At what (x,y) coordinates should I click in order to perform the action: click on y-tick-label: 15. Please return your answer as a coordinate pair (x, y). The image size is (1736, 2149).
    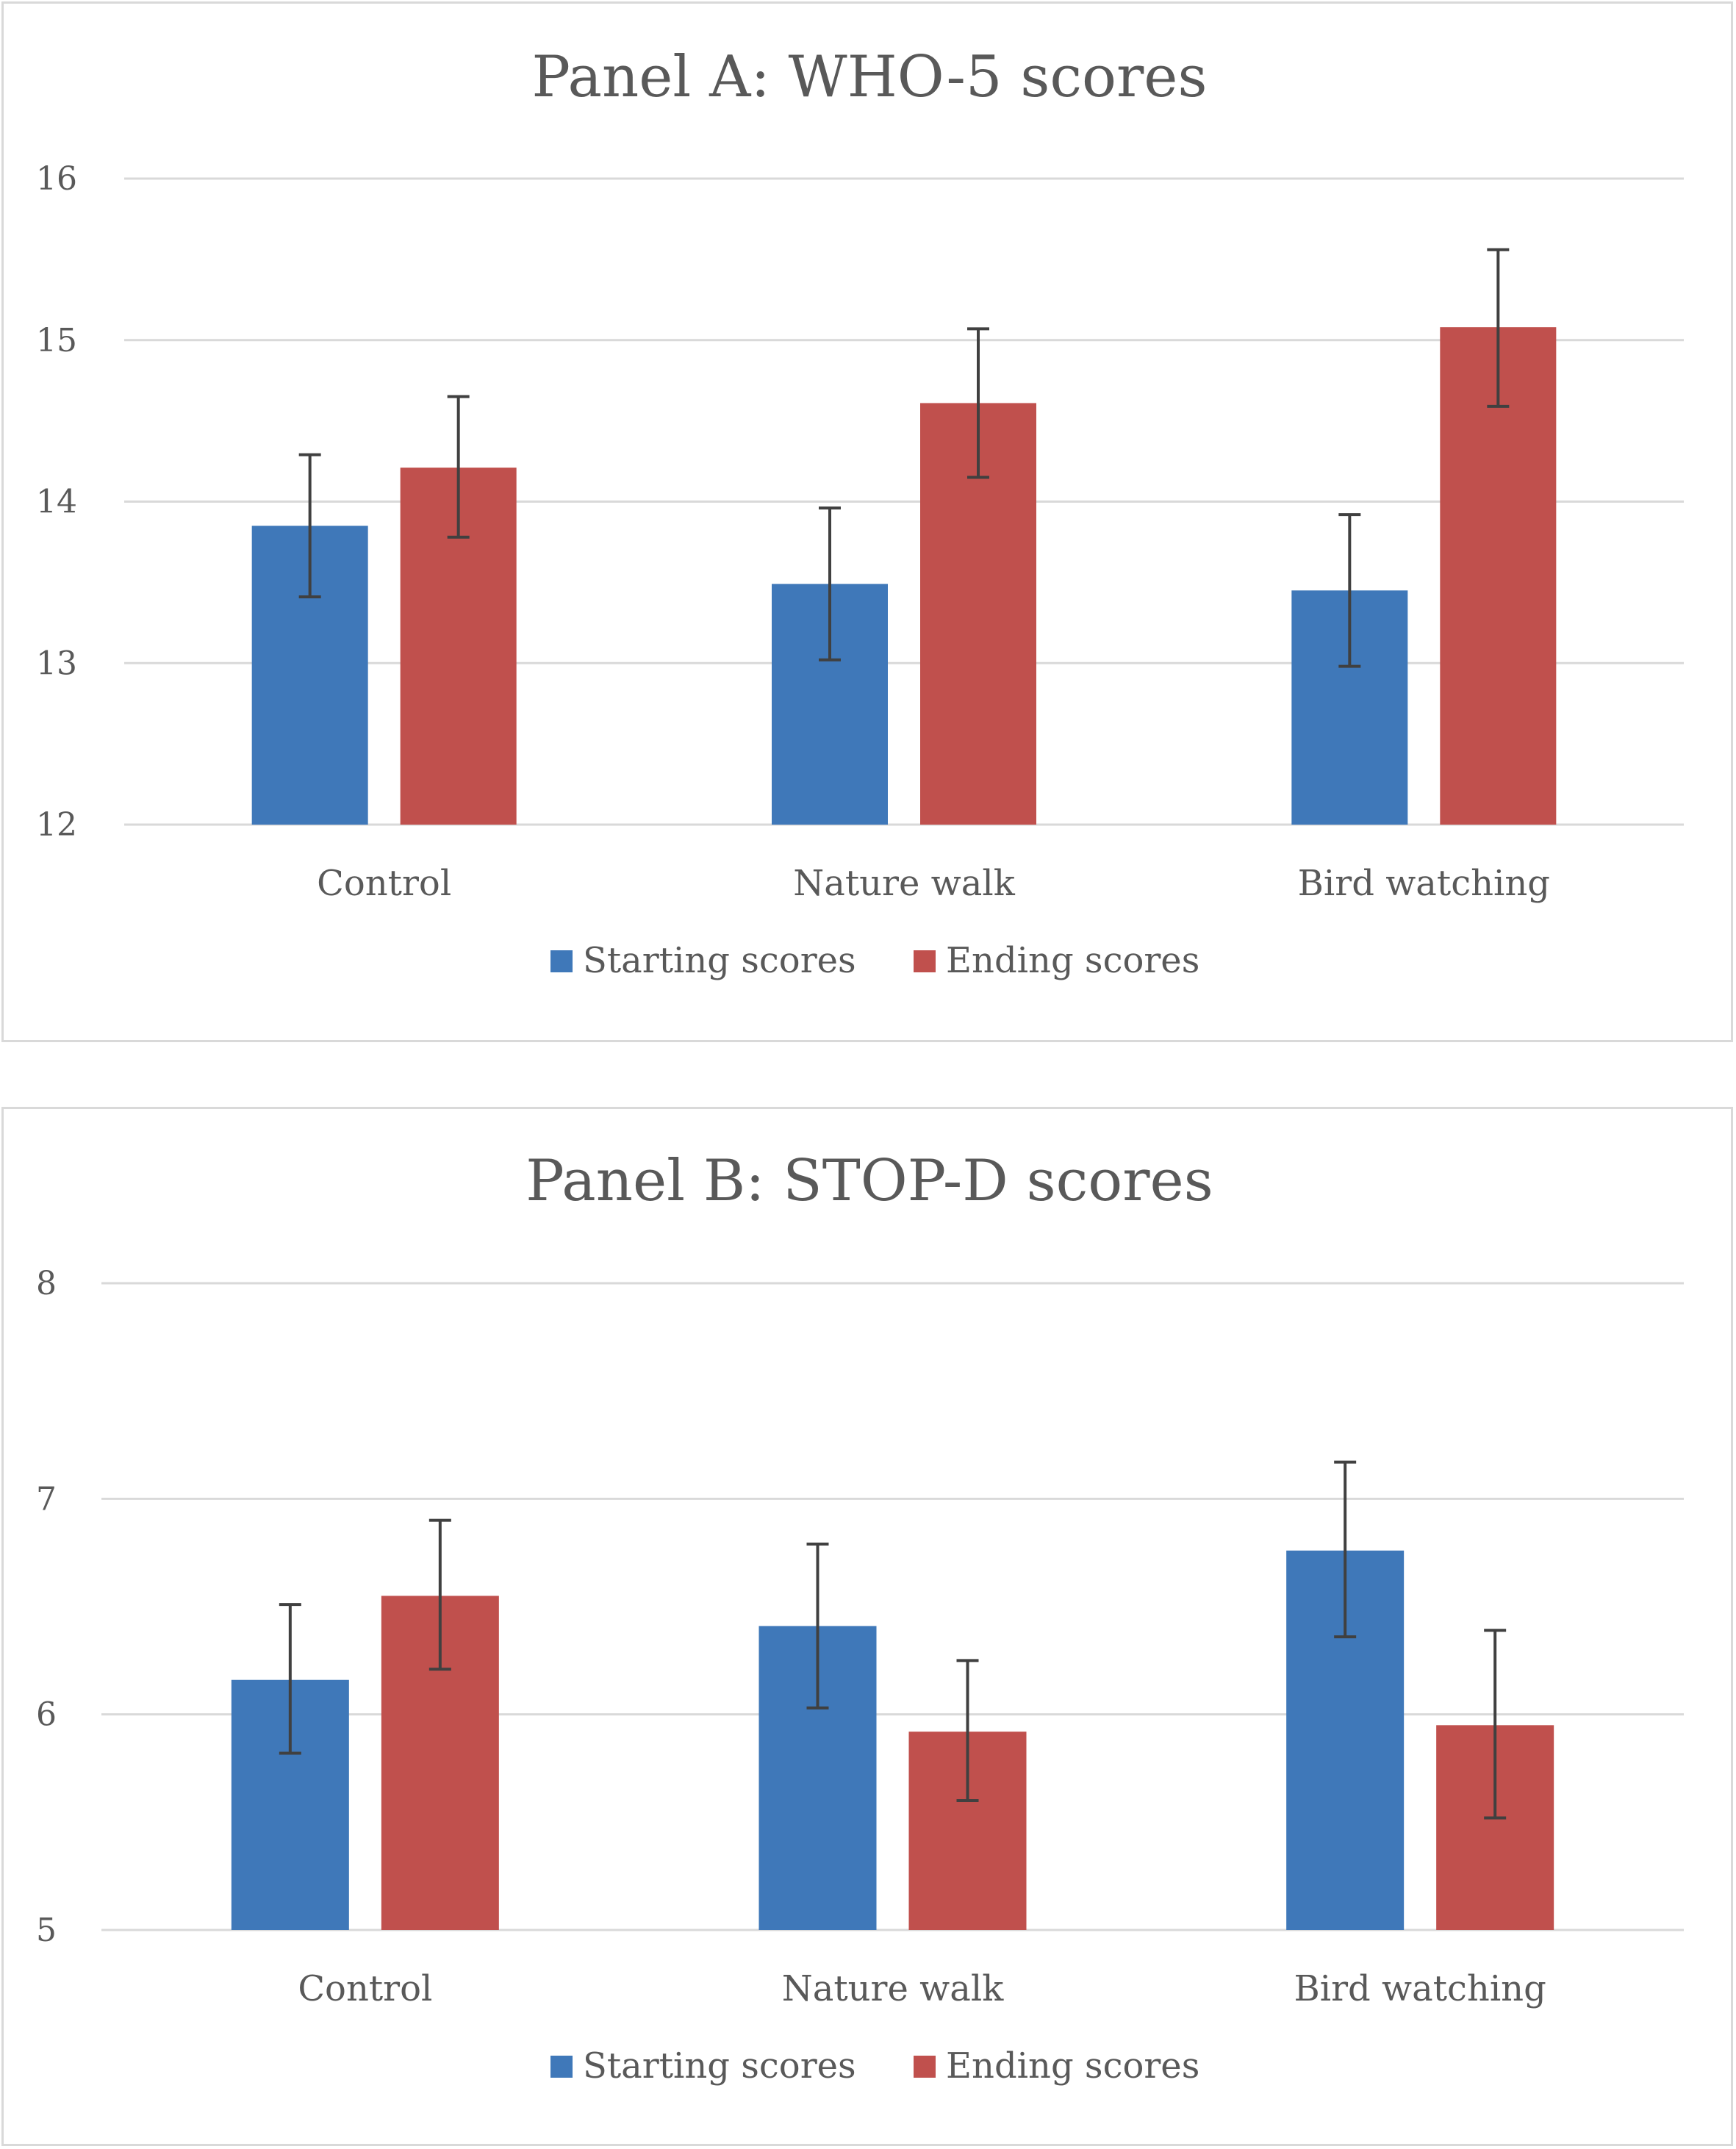
    Looking at the image, I should click on (56, 340).